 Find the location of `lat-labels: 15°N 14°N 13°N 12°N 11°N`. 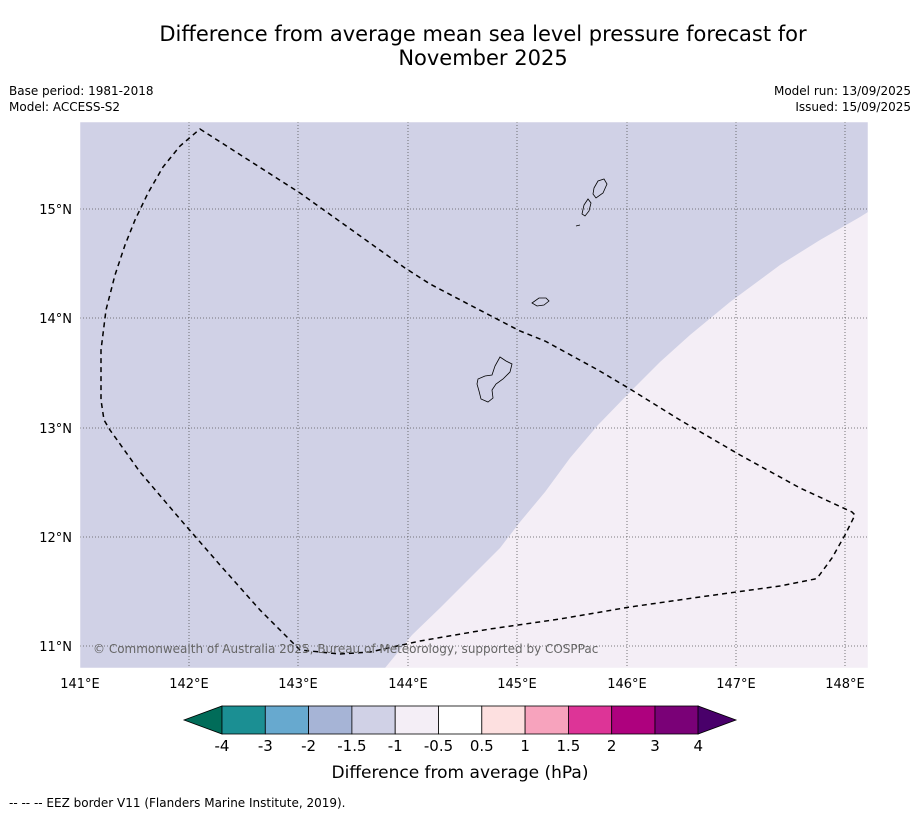

lat-labels: 15°N 14°N 13°N 12°N 11°N is located at coordinates (55, 429).